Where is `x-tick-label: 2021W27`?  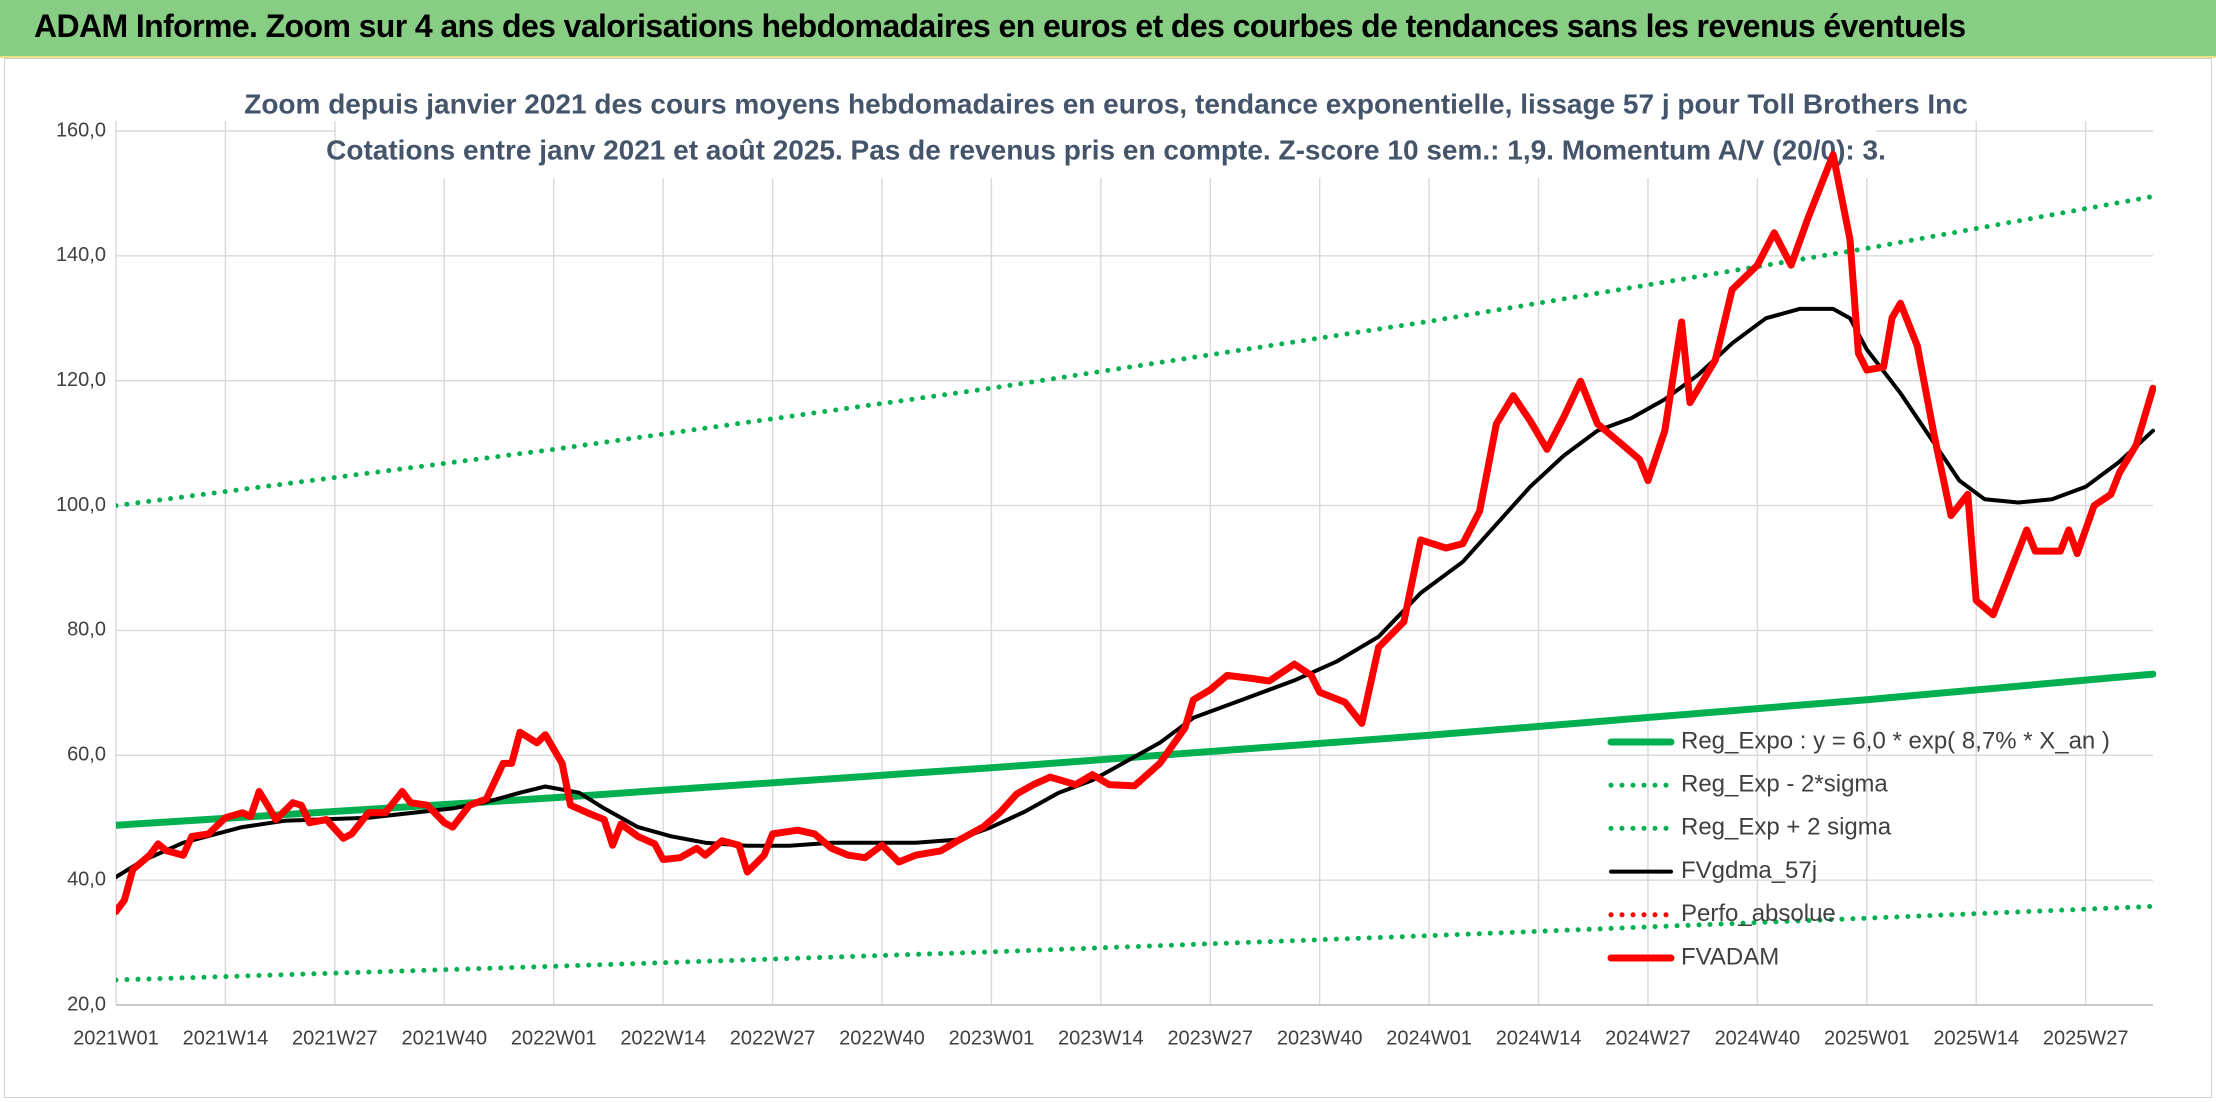
x-tick-label: 2021W27 is located at coordinates (335, 1038).